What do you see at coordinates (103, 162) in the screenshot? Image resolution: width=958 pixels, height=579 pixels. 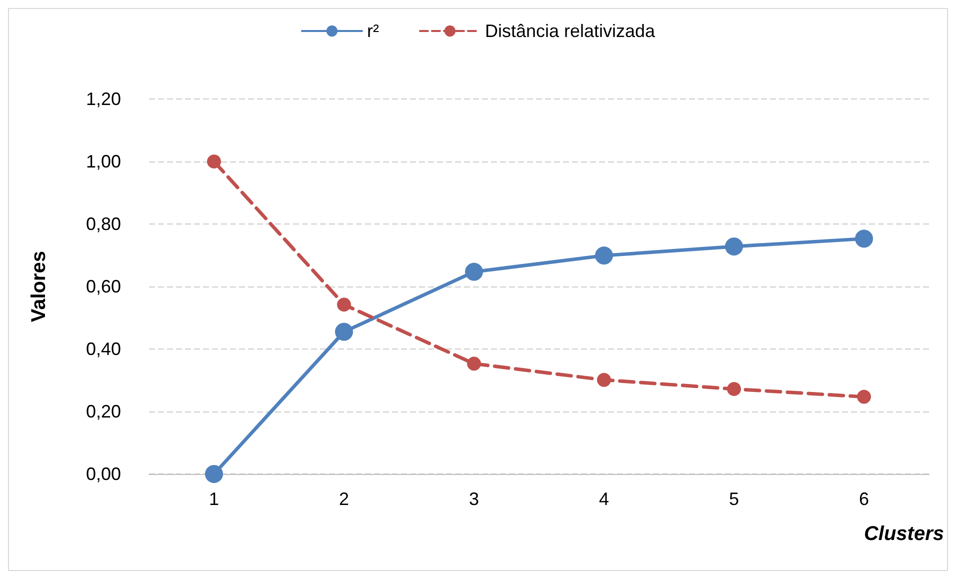 I see `y-tick-label: 1,00` at bounding box center [103, 162].